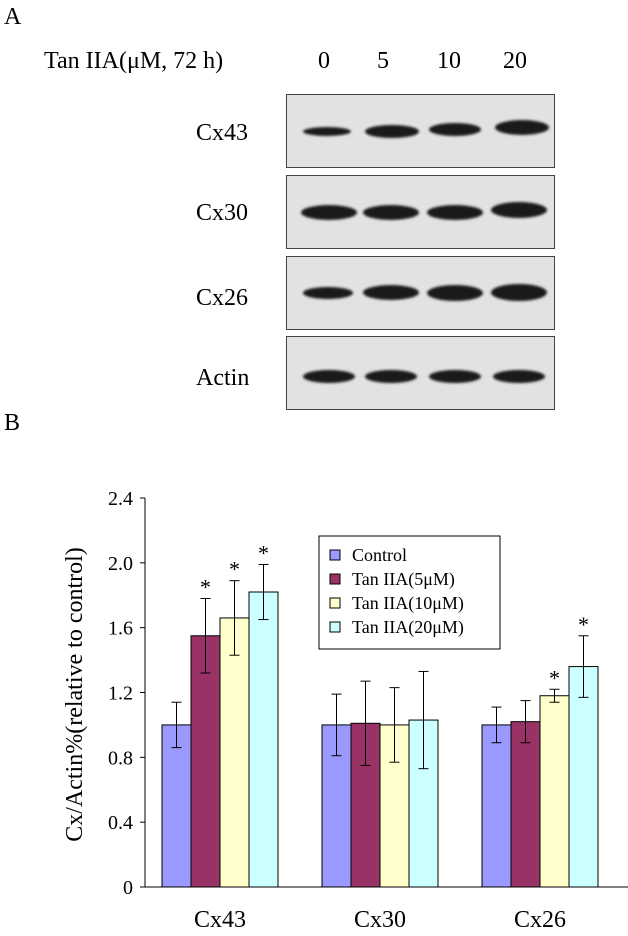 This screenshot has width=628, height=936. I want to click on y-tick-label: 2.4, so click(120, 499).